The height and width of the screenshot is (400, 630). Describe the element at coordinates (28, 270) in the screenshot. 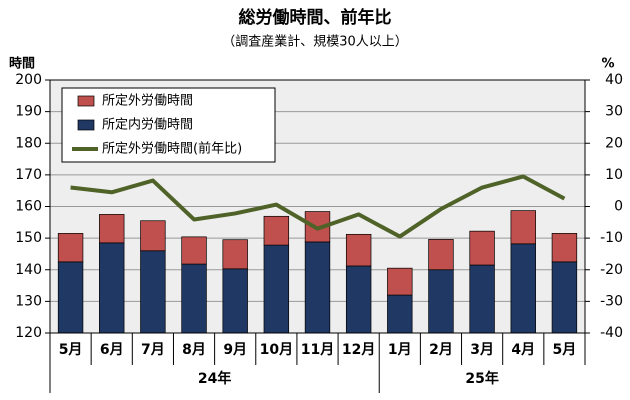

I see `y-tick-label: 140` at that location.